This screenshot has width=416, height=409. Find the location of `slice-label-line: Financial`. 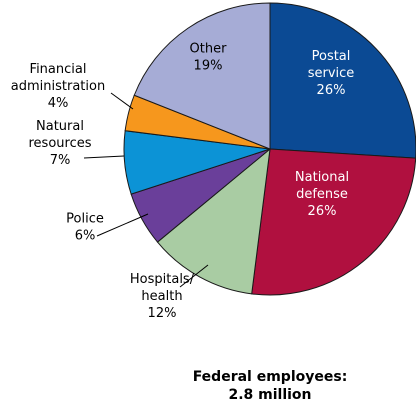

slice-label-line: Financial is located at coordinates (58, 69).